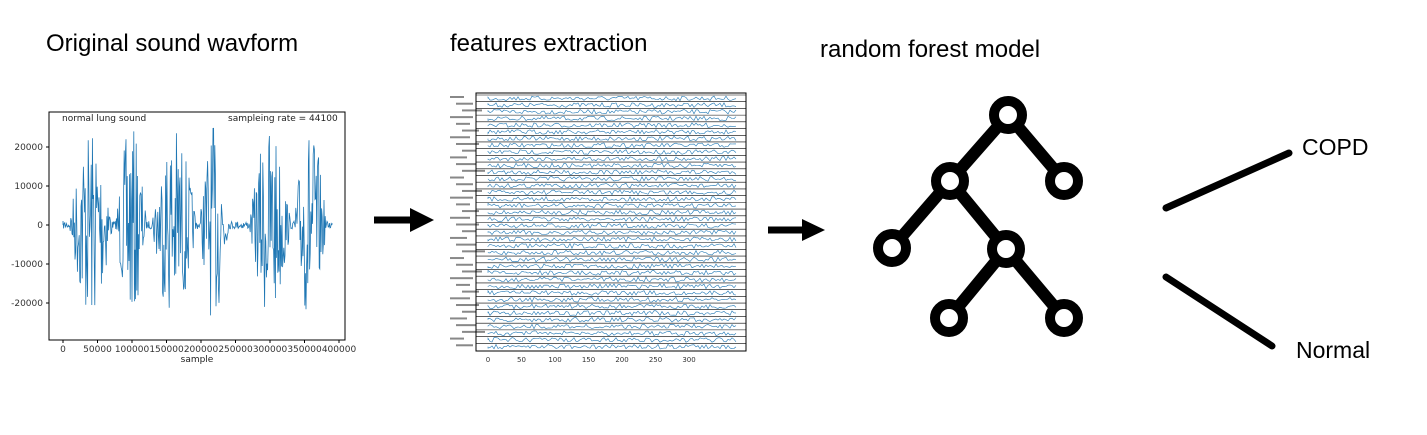 This screenshot has width=1427, height=435. What do you see at coordinates (132, 350) in the screenshot?
I see `waveform-x-tick-label: 100000` at bounding box center [132, 350].